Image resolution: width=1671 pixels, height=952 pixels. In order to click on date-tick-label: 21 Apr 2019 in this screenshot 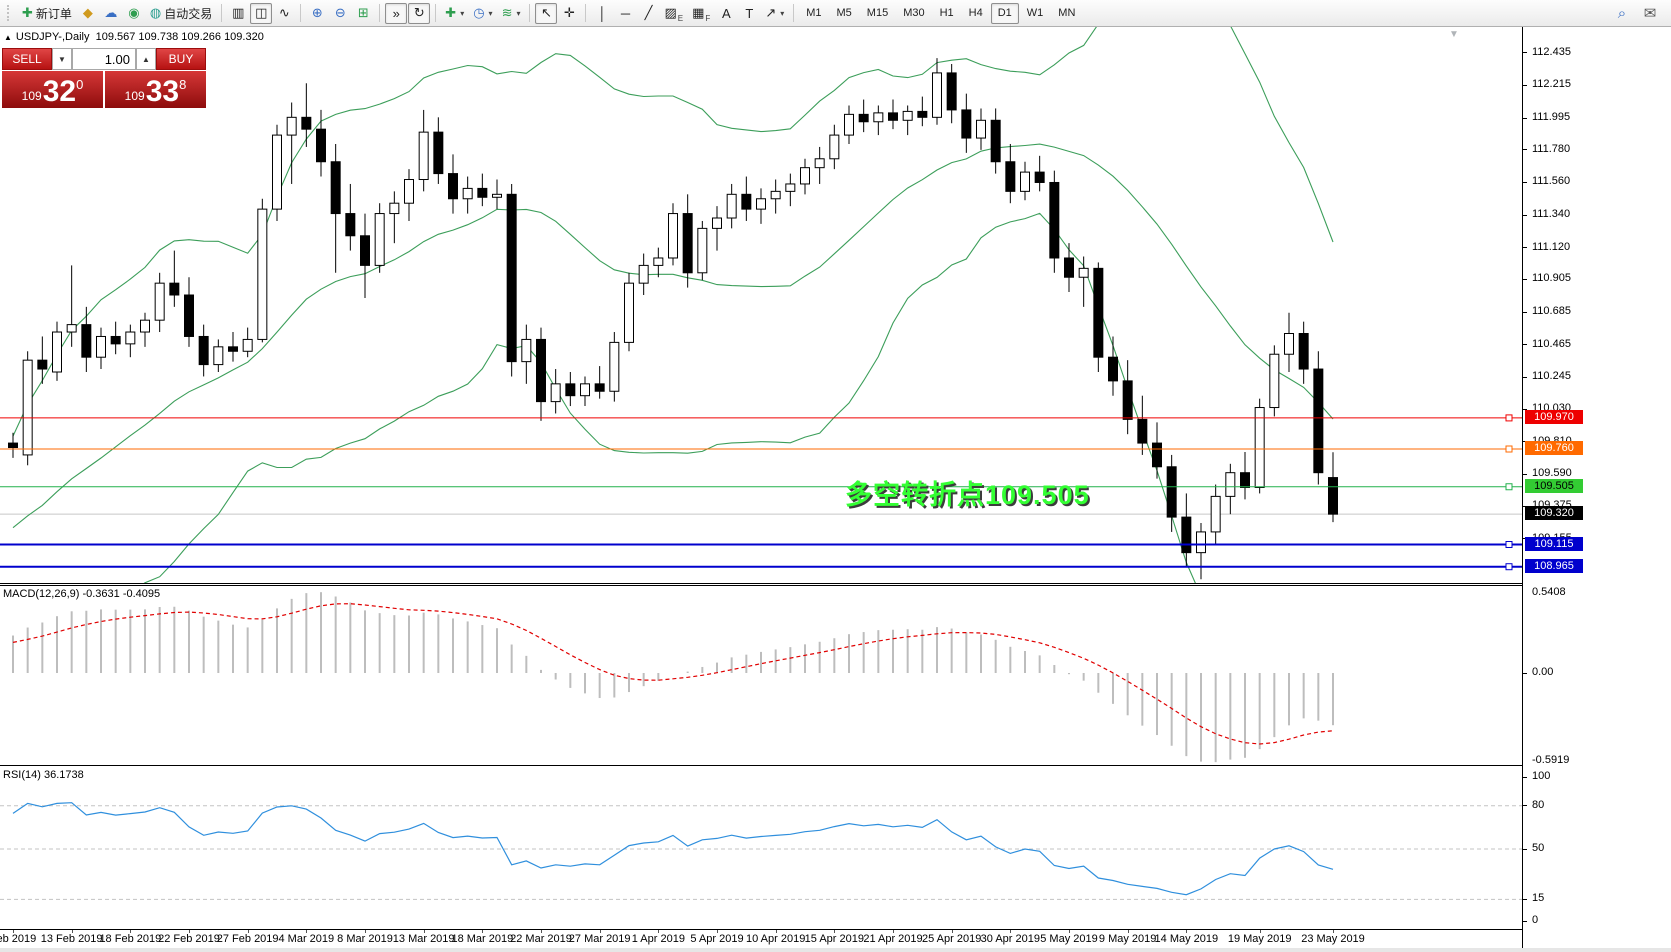, I will do `click(893, 939)`.